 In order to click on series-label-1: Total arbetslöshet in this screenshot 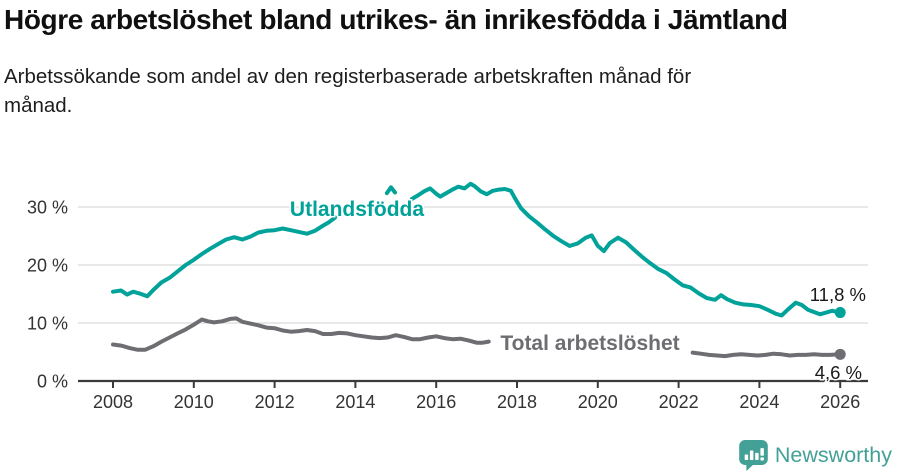, I will do `click(589, 343)`.